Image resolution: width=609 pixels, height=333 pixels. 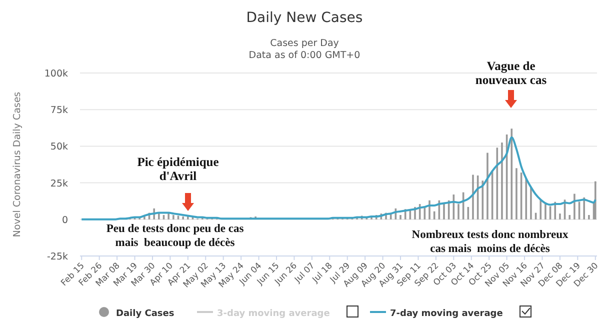 I want to click on annotation: Vague de nouveaux cas, so click(x=511, y=73).